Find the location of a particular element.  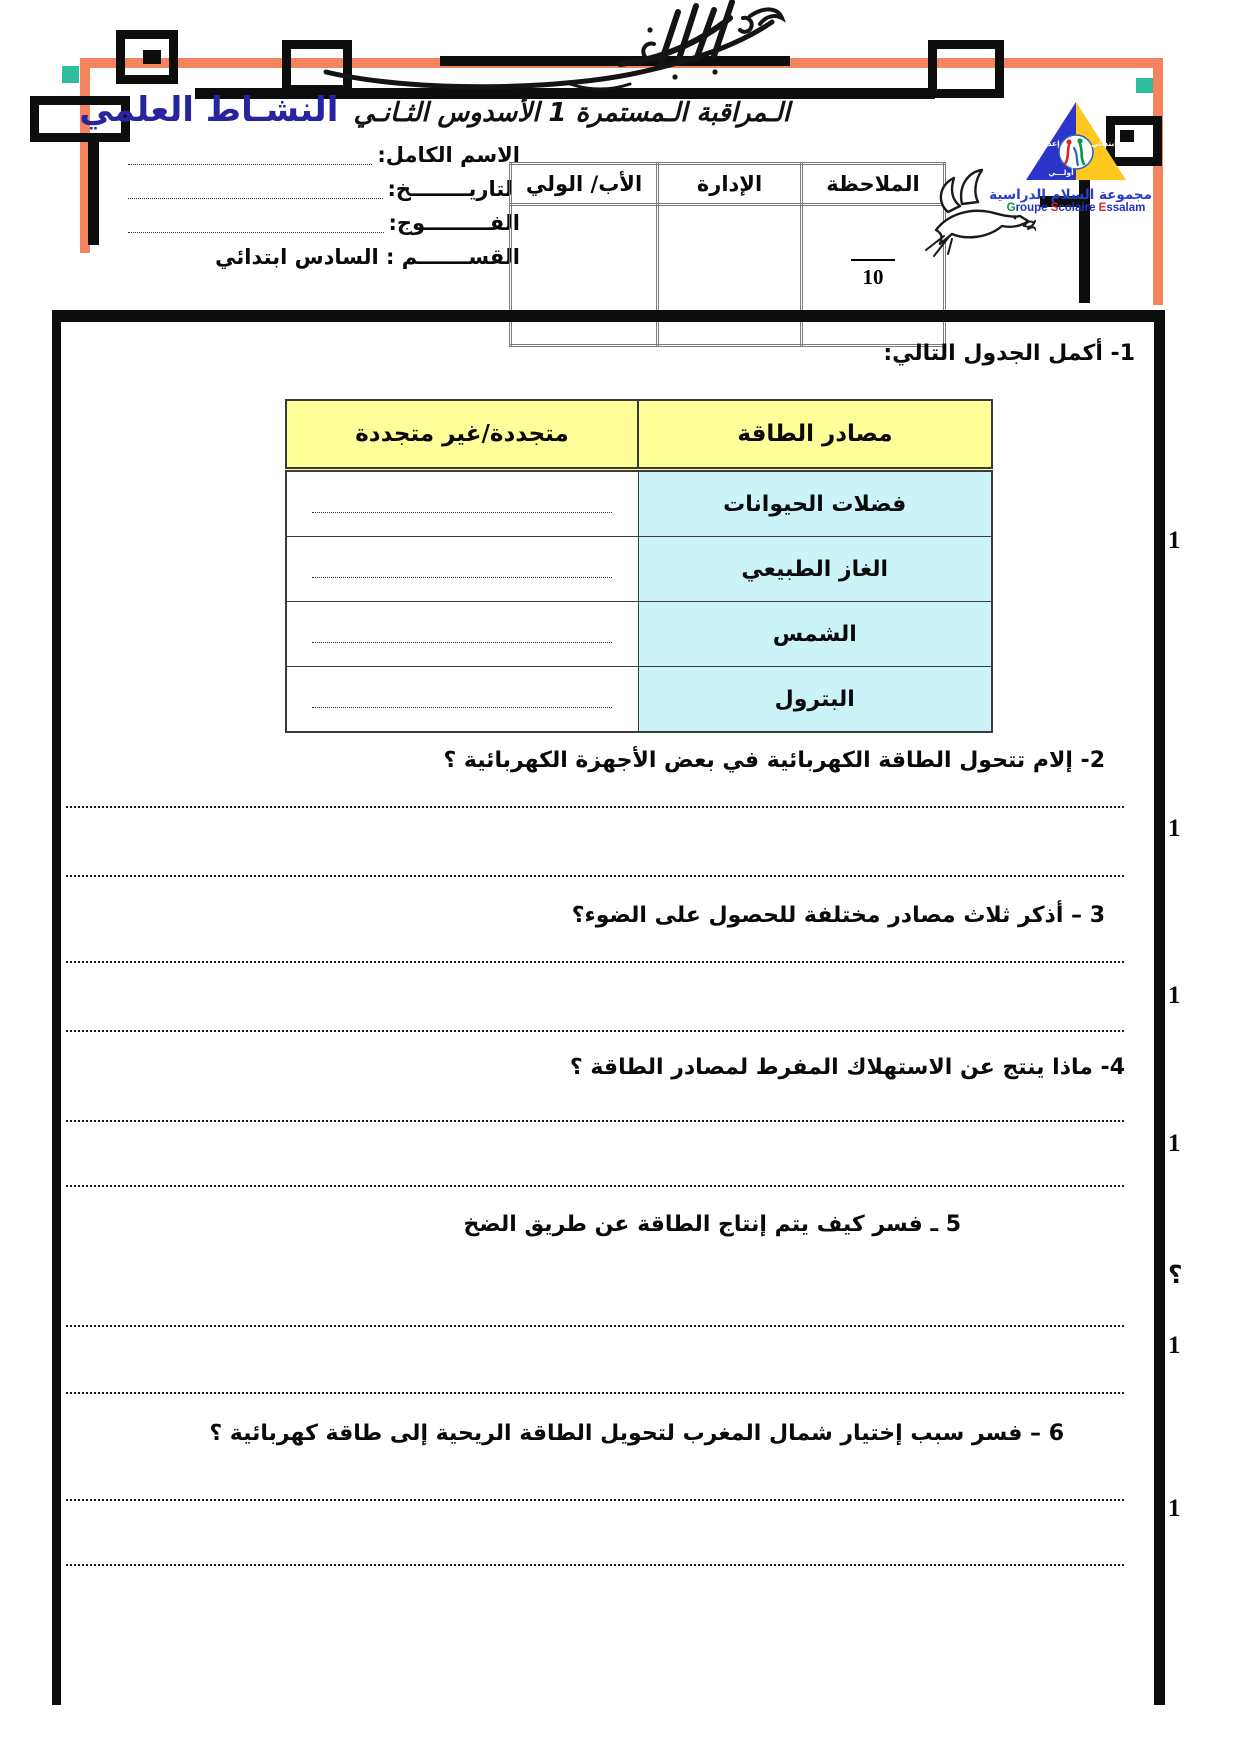

table-row: فضلات الحيوانات is located at coordinates (639, 503).